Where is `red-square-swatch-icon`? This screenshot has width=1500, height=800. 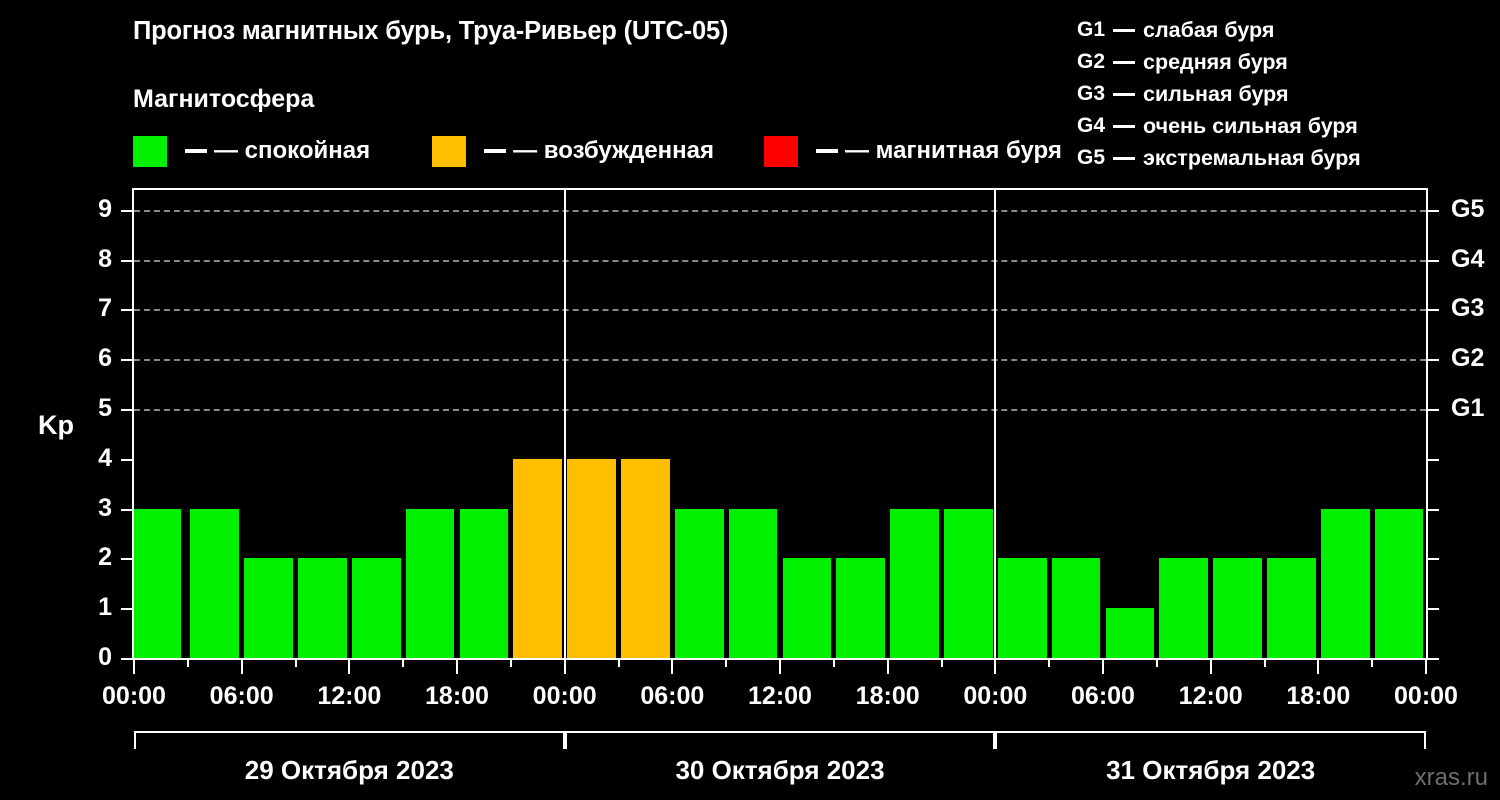 red-square-swatch-icon is located at coordinates (781, 151).